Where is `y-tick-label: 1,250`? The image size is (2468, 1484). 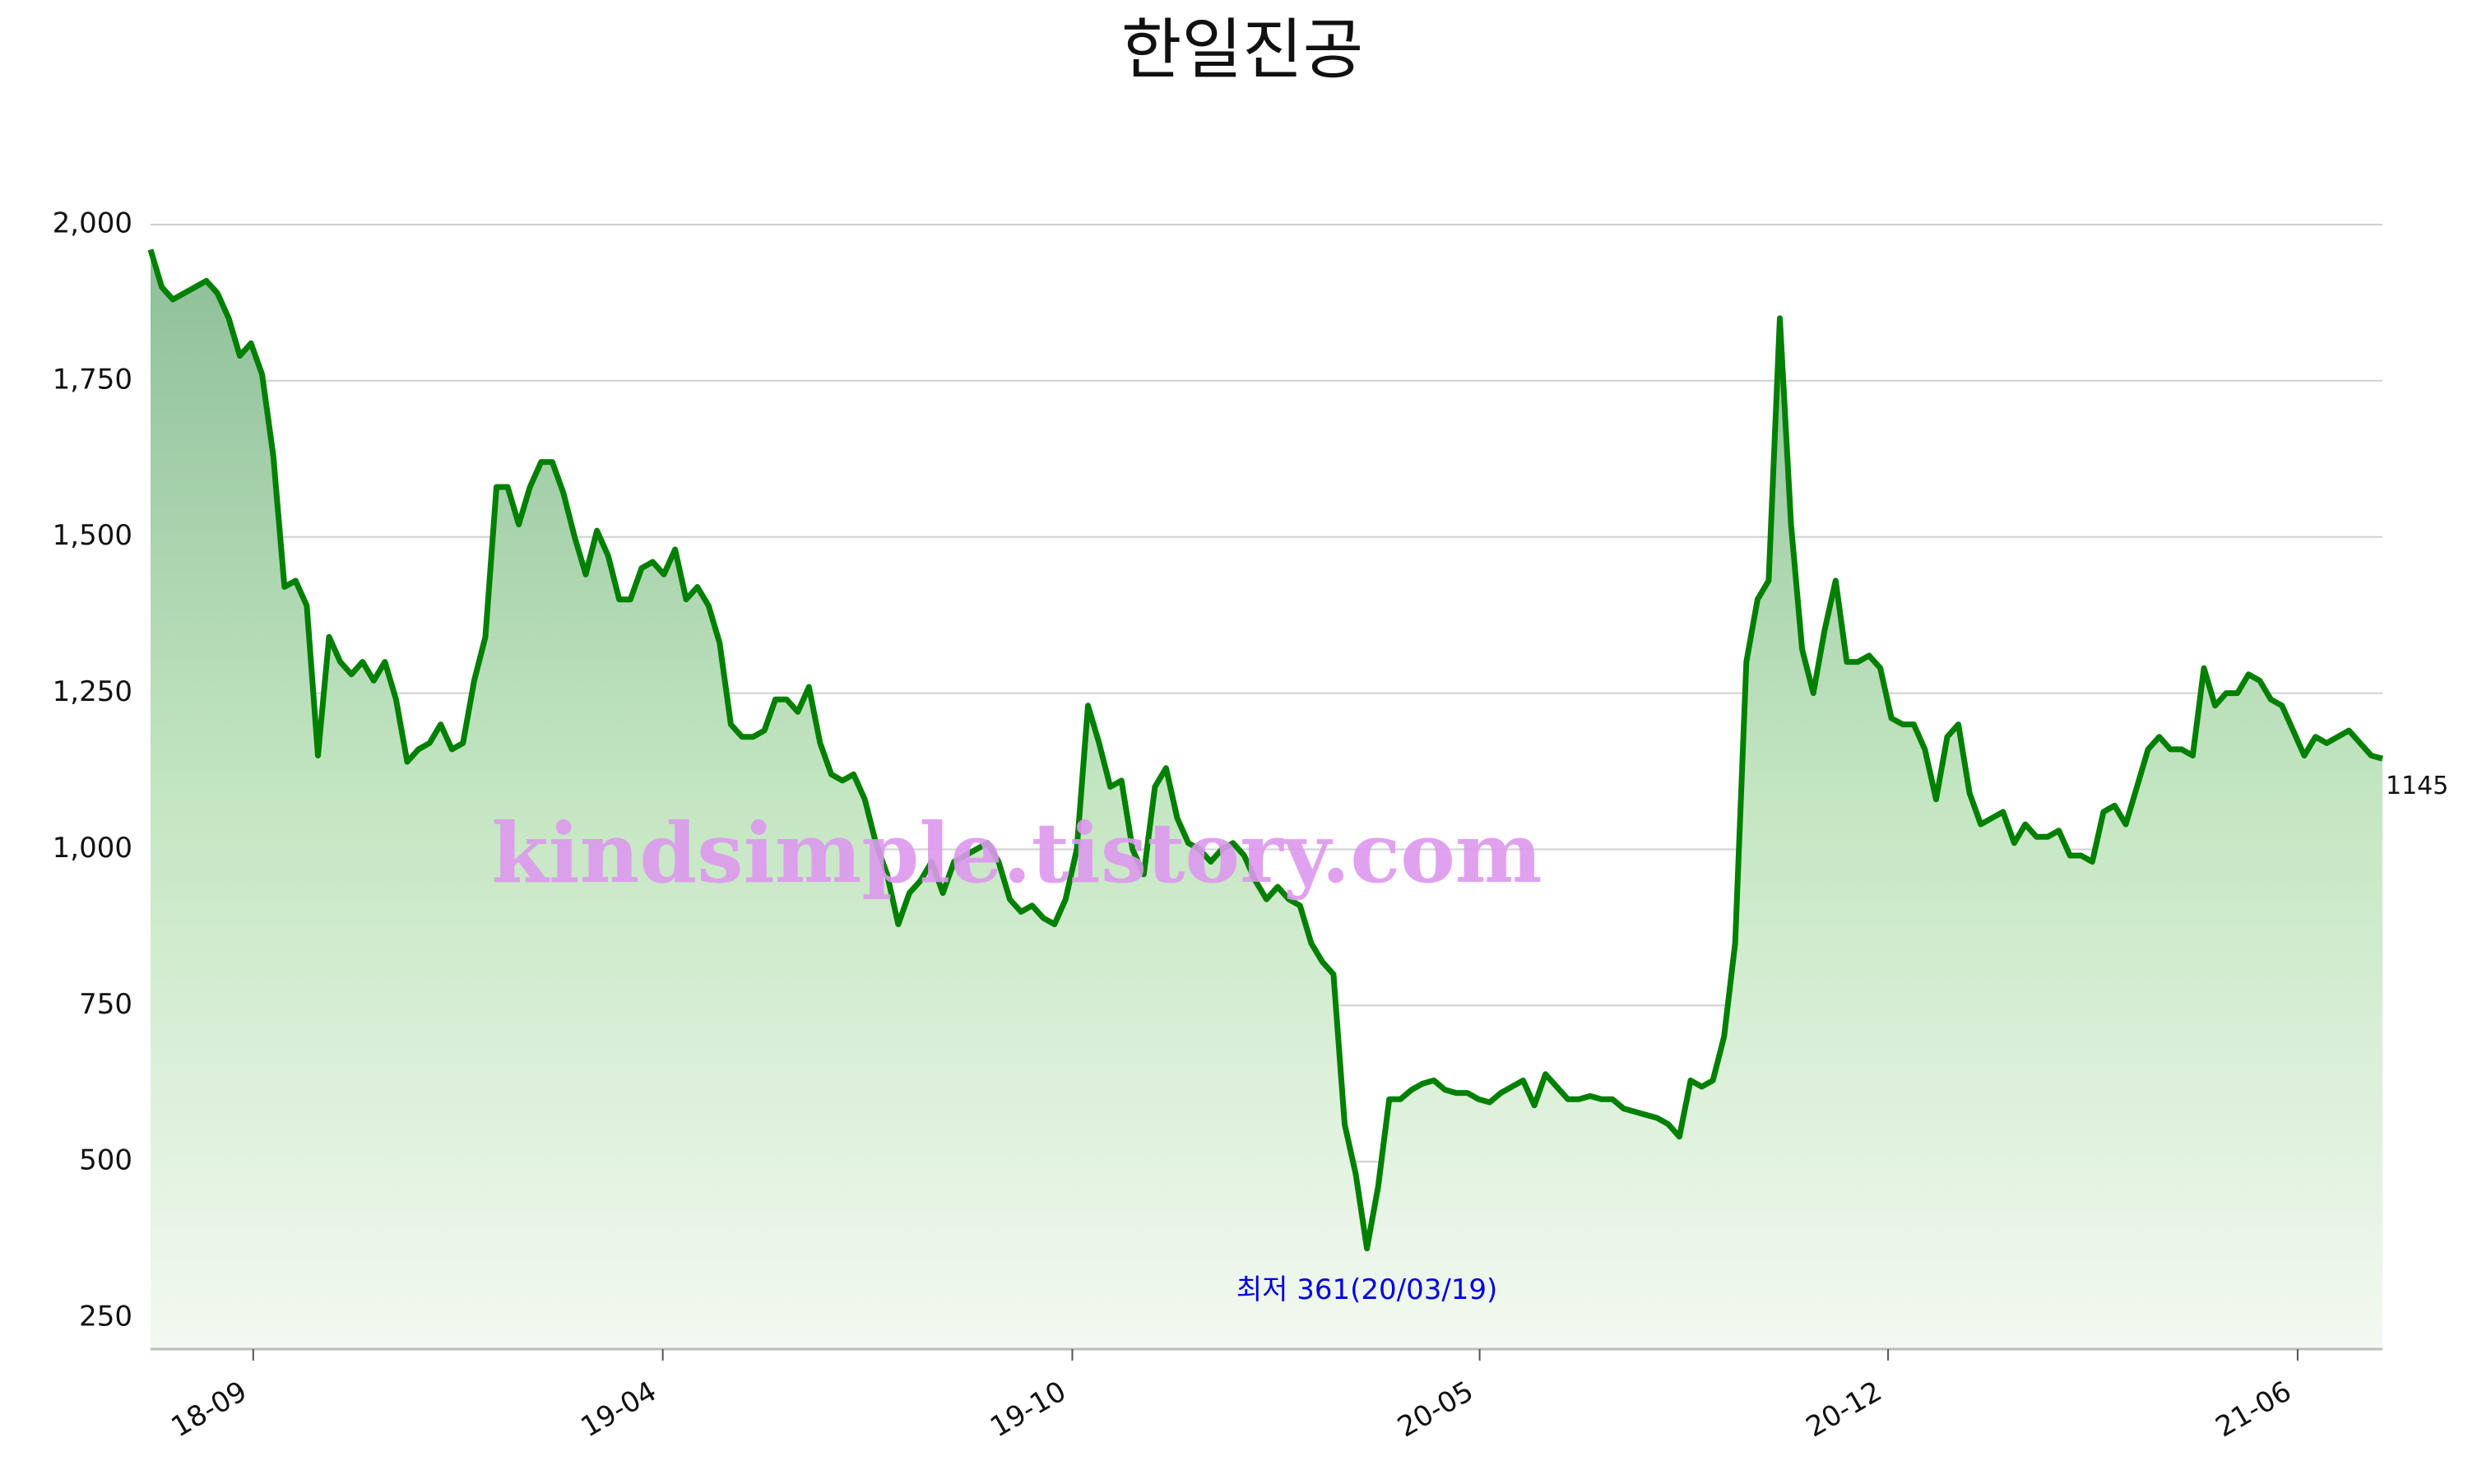
y-tick-label: 1,250 is located at coordinates (92, 691).